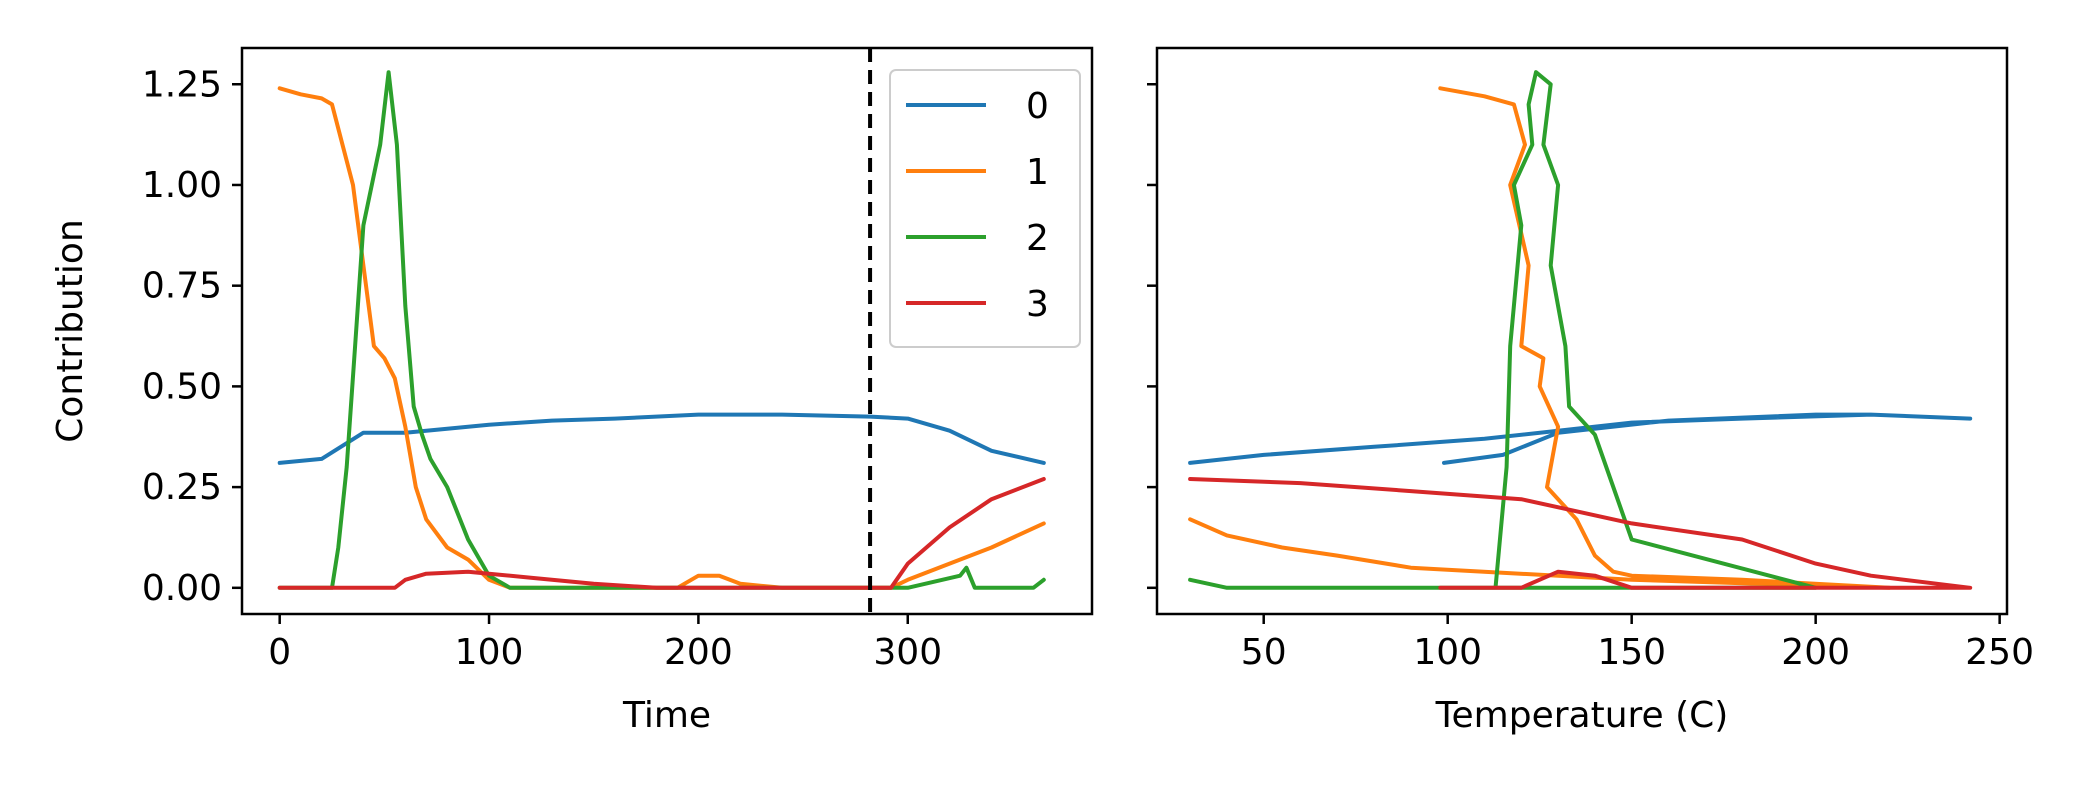 The height and width of the screenshot is (800, 2080). I want to click on x-tick-label: 0, so click(279, 652).